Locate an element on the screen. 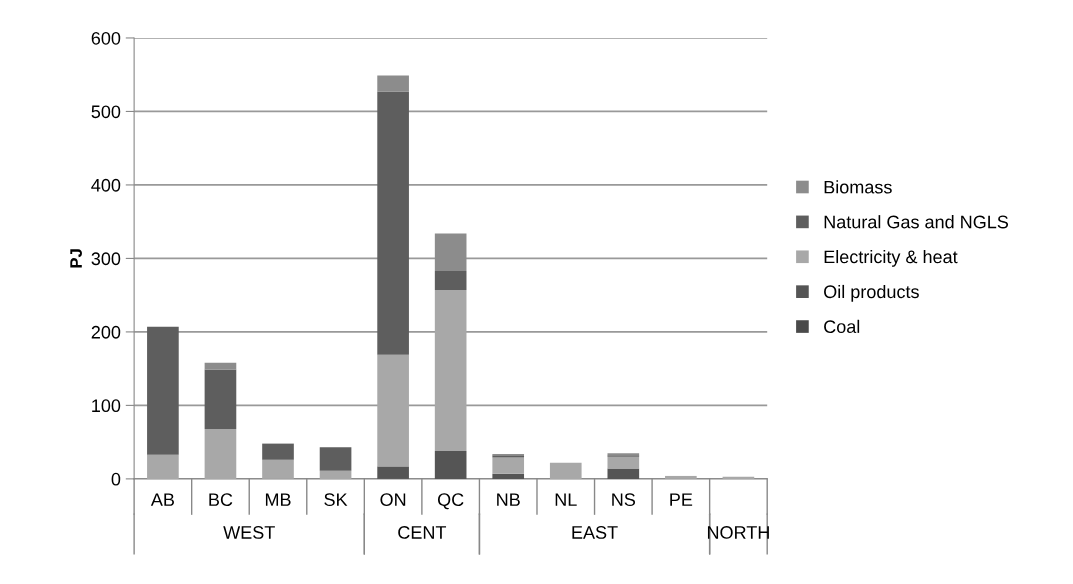 The image size is (1073, 584). y-axis-title: PJ is located at coordinates (76, 258).